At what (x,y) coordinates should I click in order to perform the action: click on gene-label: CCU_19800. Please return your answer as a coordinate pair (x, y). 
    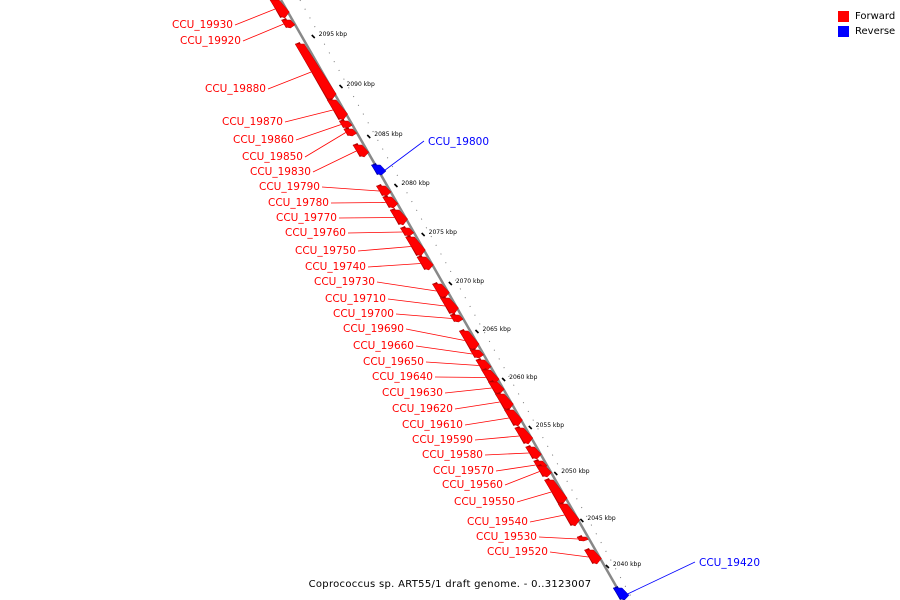
    Looking at the image, I should click on (458, 142).